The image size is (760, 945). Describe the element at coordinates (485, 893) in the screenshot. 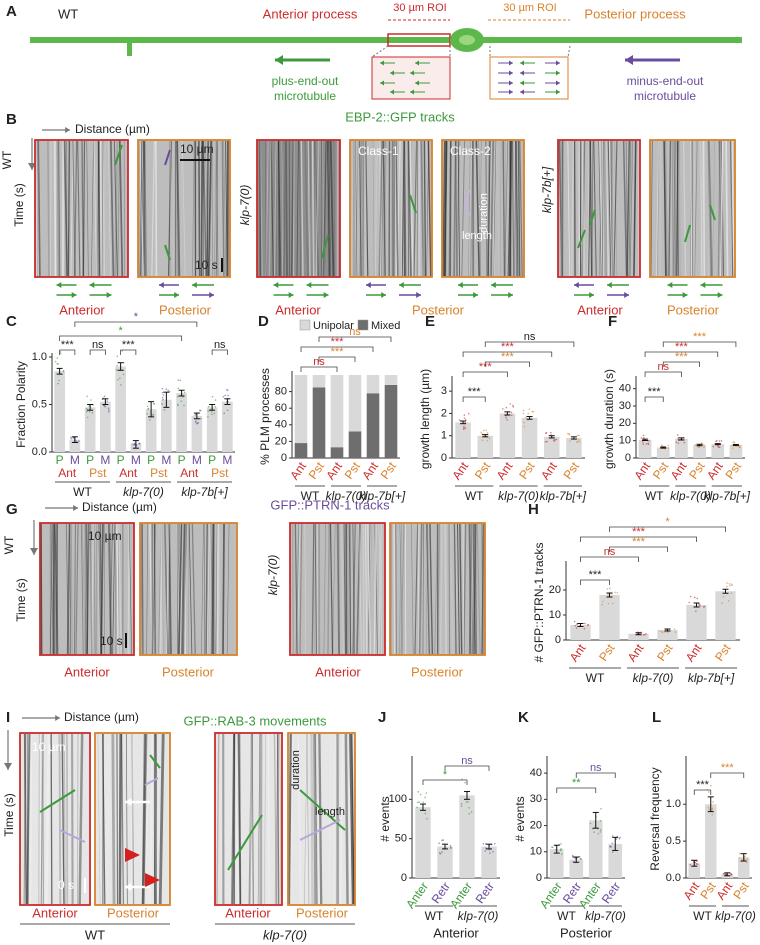

I see `x-tick-label: Retr` at that location.